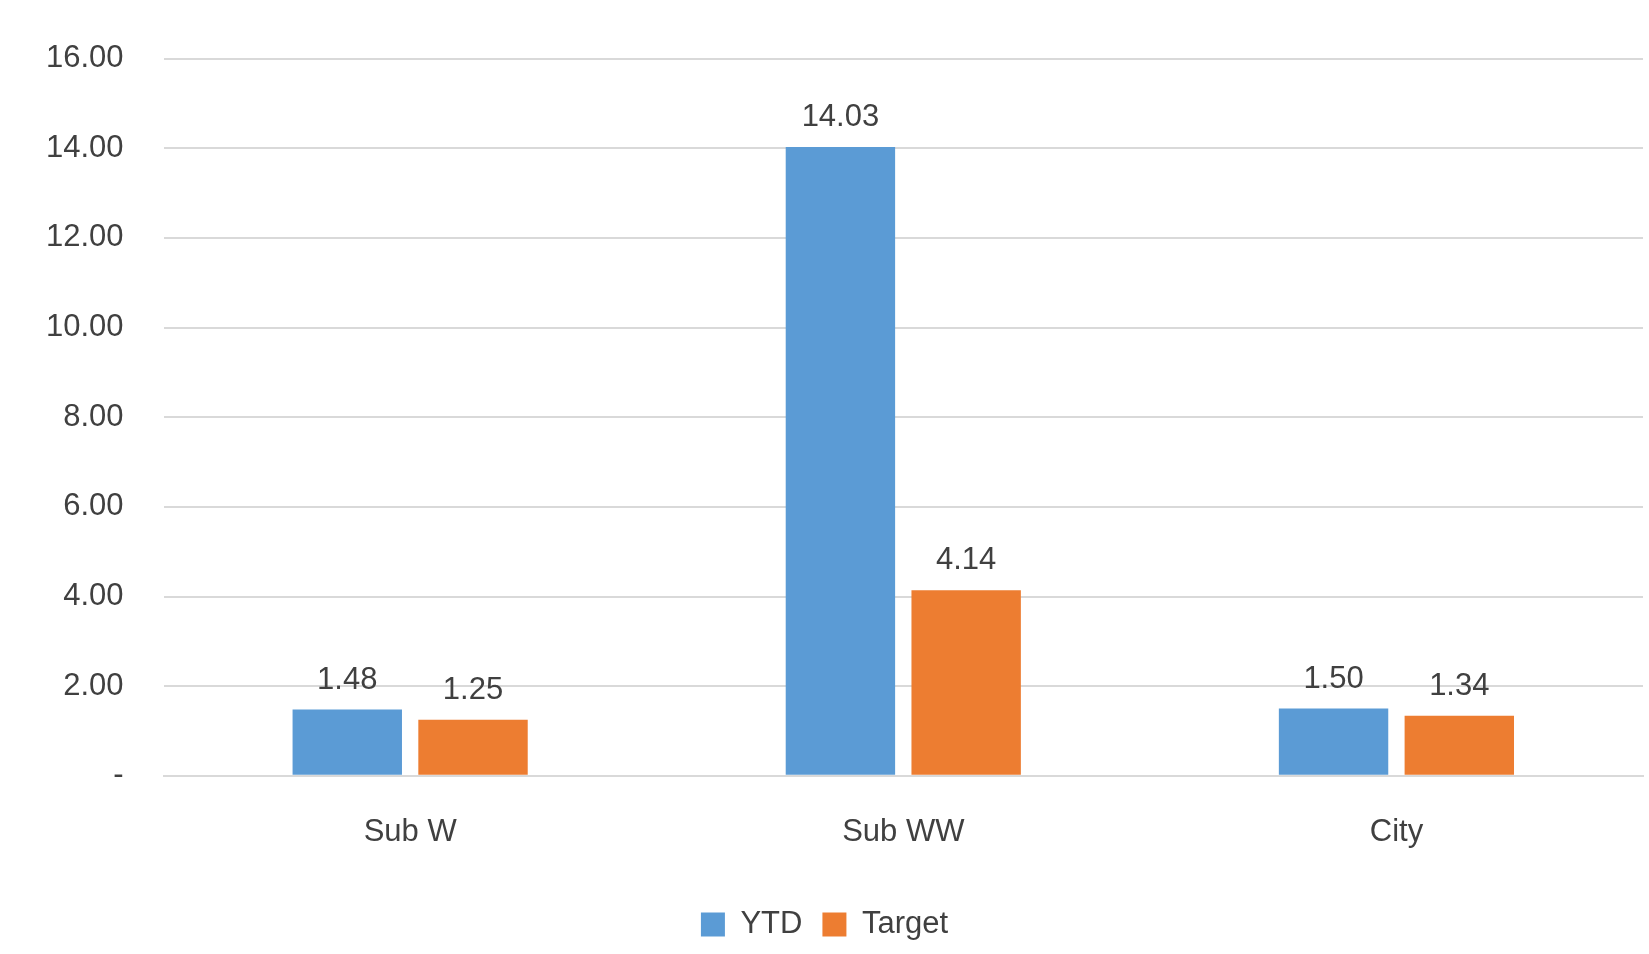 This screenshot has width=1649, height=954. What do you see at coordinates (85, 326) in the screenshot?
I see `y-tick-label: 10.00` at bounding box center [85, 326].